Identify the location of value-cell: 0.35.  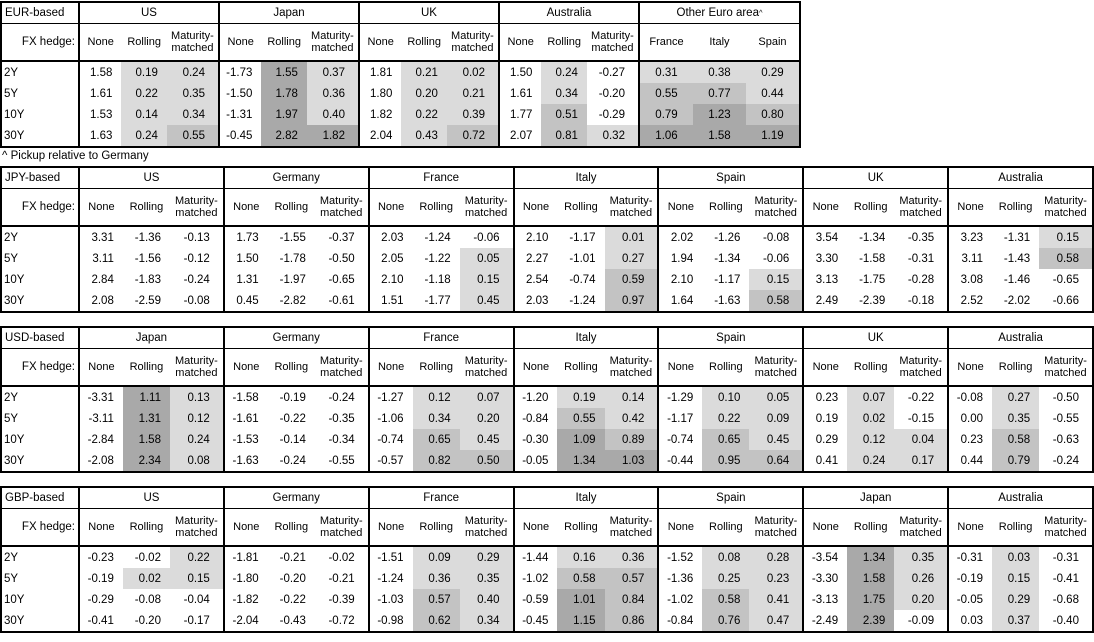
(1016, 418).